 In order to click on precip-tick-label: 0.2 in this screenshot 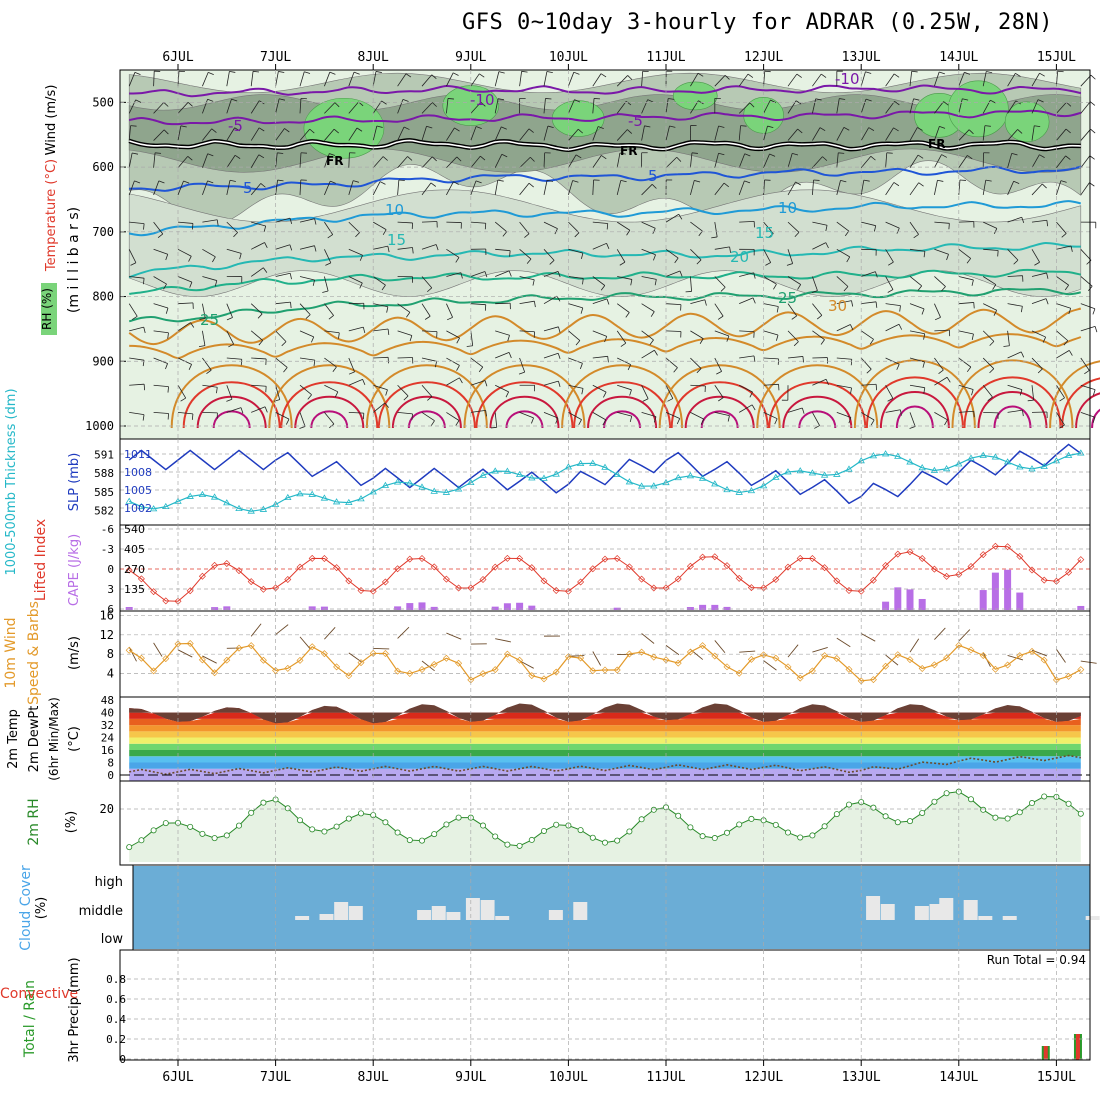, I will do `click(116, 1039)`.